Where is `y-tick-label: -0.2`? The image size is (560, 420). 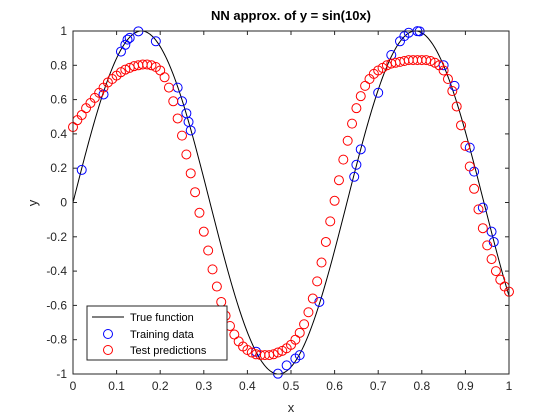
y-tick-label: -0.2 is located at coordinates (56, 237).